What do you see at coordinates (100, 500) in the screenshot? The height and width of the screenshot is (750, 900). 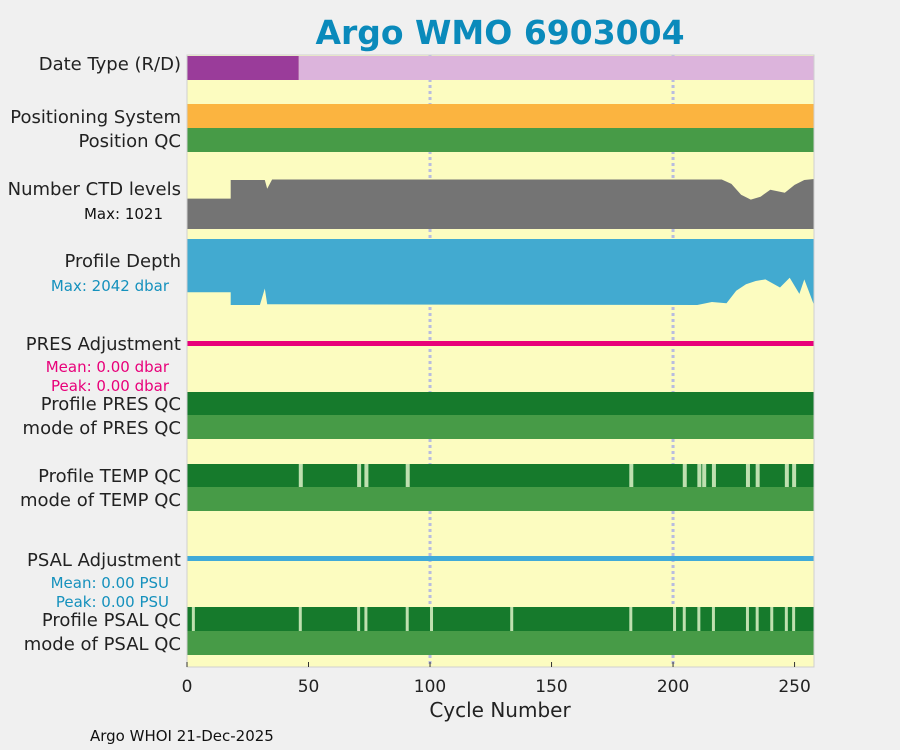 I see `label-mode-temp-qc: mode of TEMP QC` at bounding box center [100, 500].